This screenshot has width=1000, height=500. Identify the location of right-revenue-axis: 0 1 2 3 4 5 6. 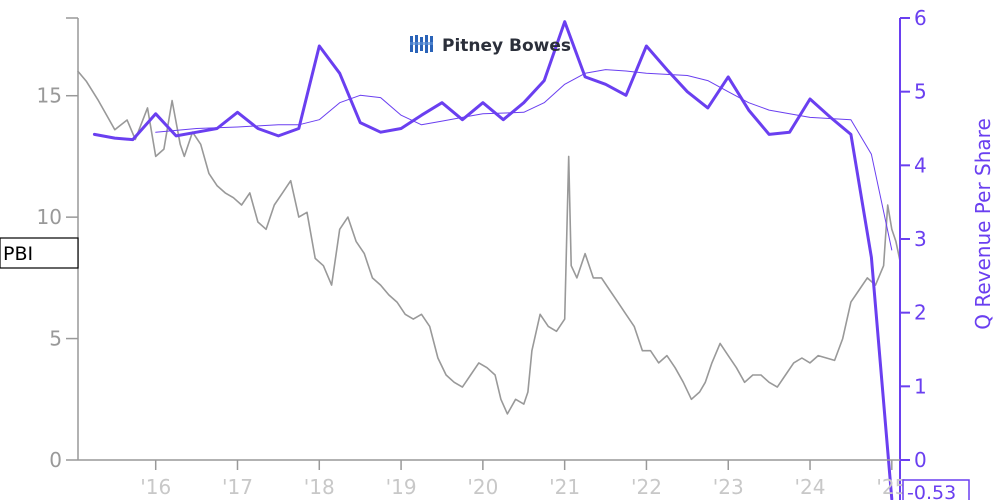
(913, 253).